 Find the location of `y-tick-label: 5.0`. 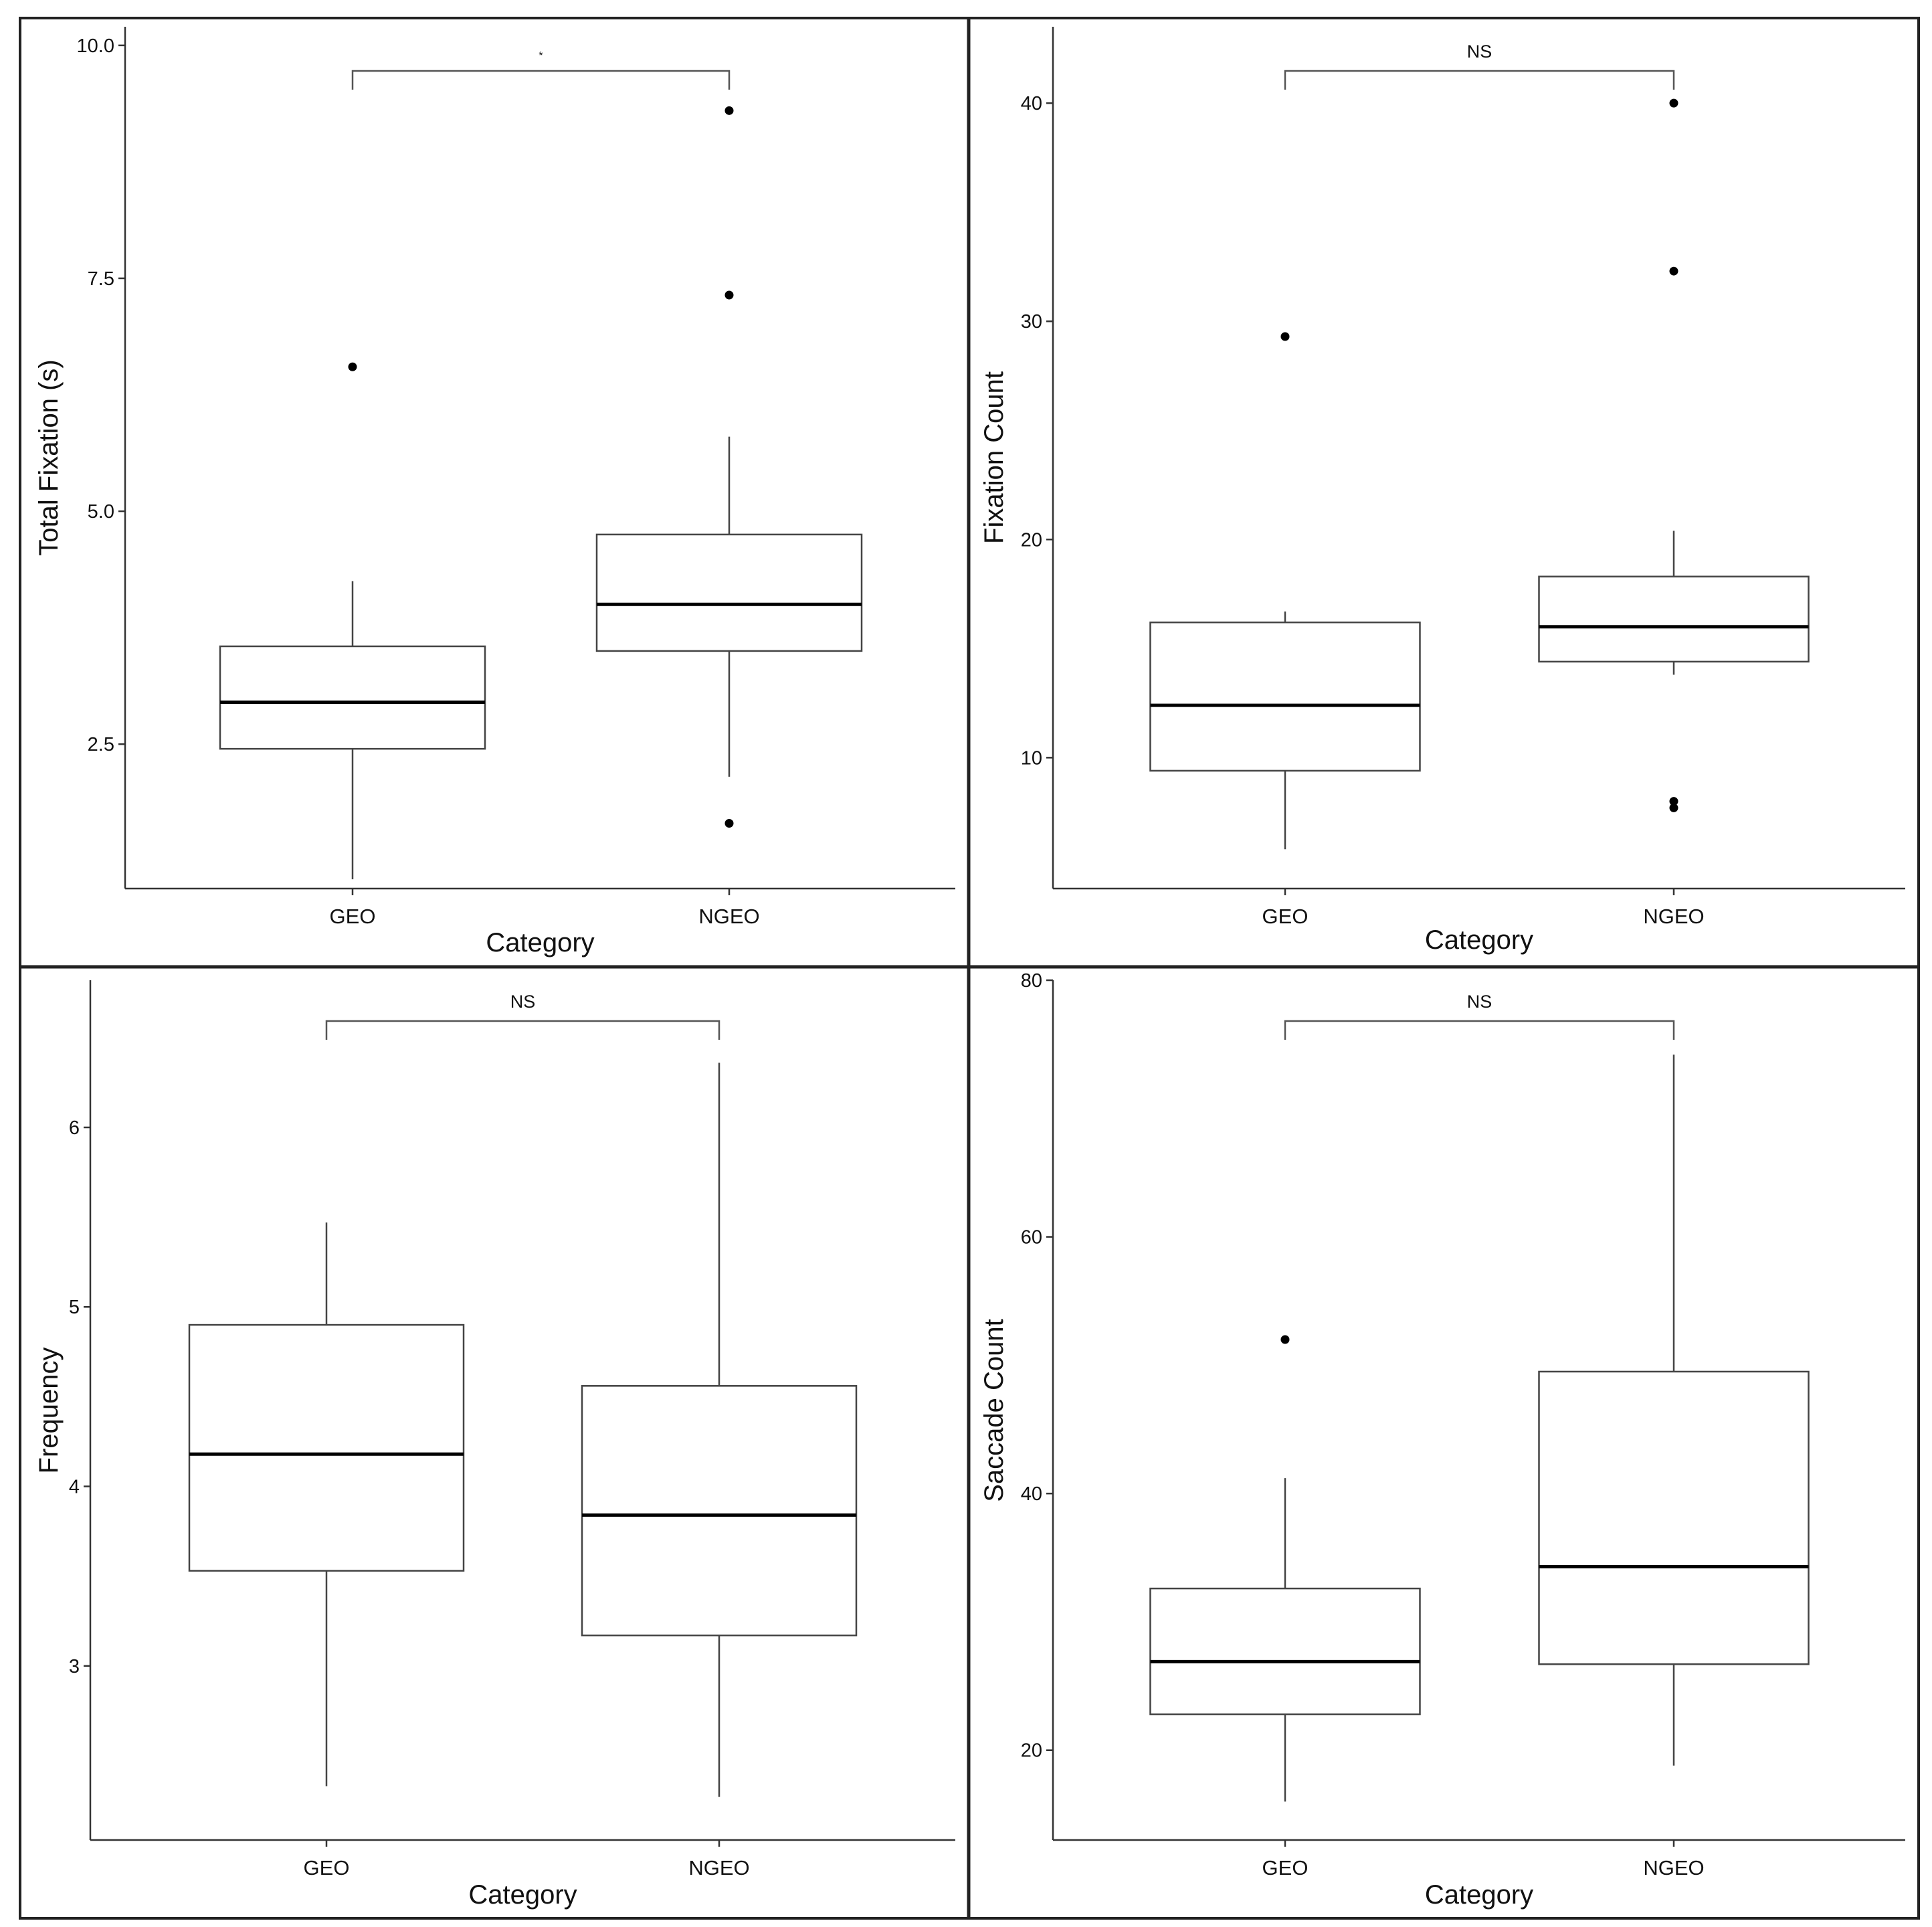

y-tick-label: 5.0 is located at coordinates (101, 512).